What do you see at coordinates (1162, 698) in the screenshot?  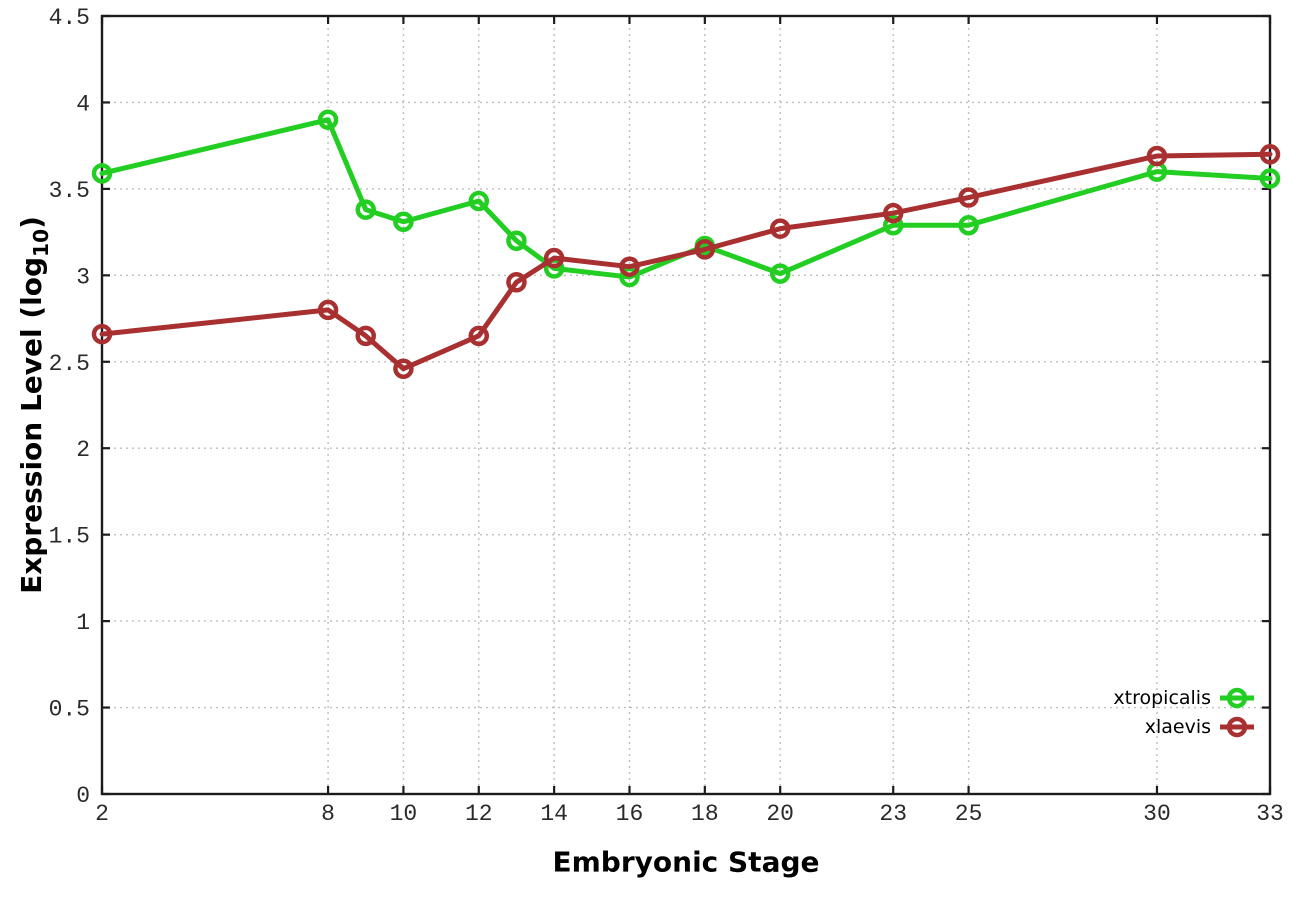 I see `legend-label-xtropicalis: xtropicalis` at bounding box center [1162, 698].